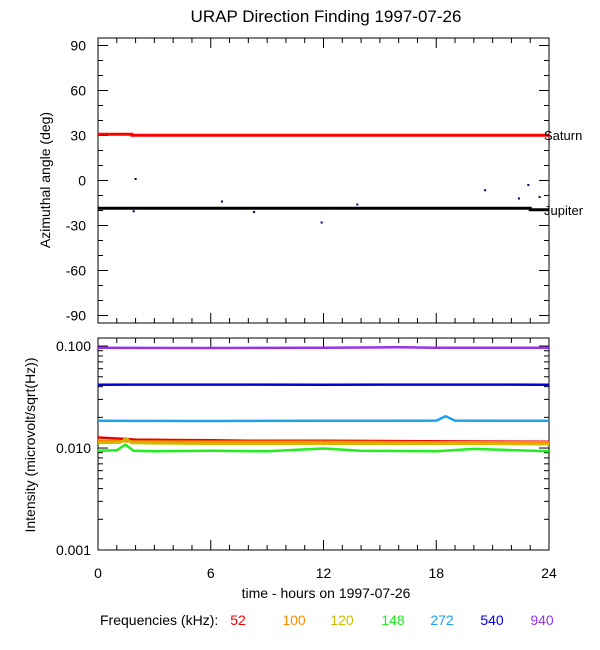 This screenshot has width=600, height=650. What do you see at coordinates (76, 316) in the screenshot?
I see `azimuth-ytick-label: -90` at bounding box center [76, 316].